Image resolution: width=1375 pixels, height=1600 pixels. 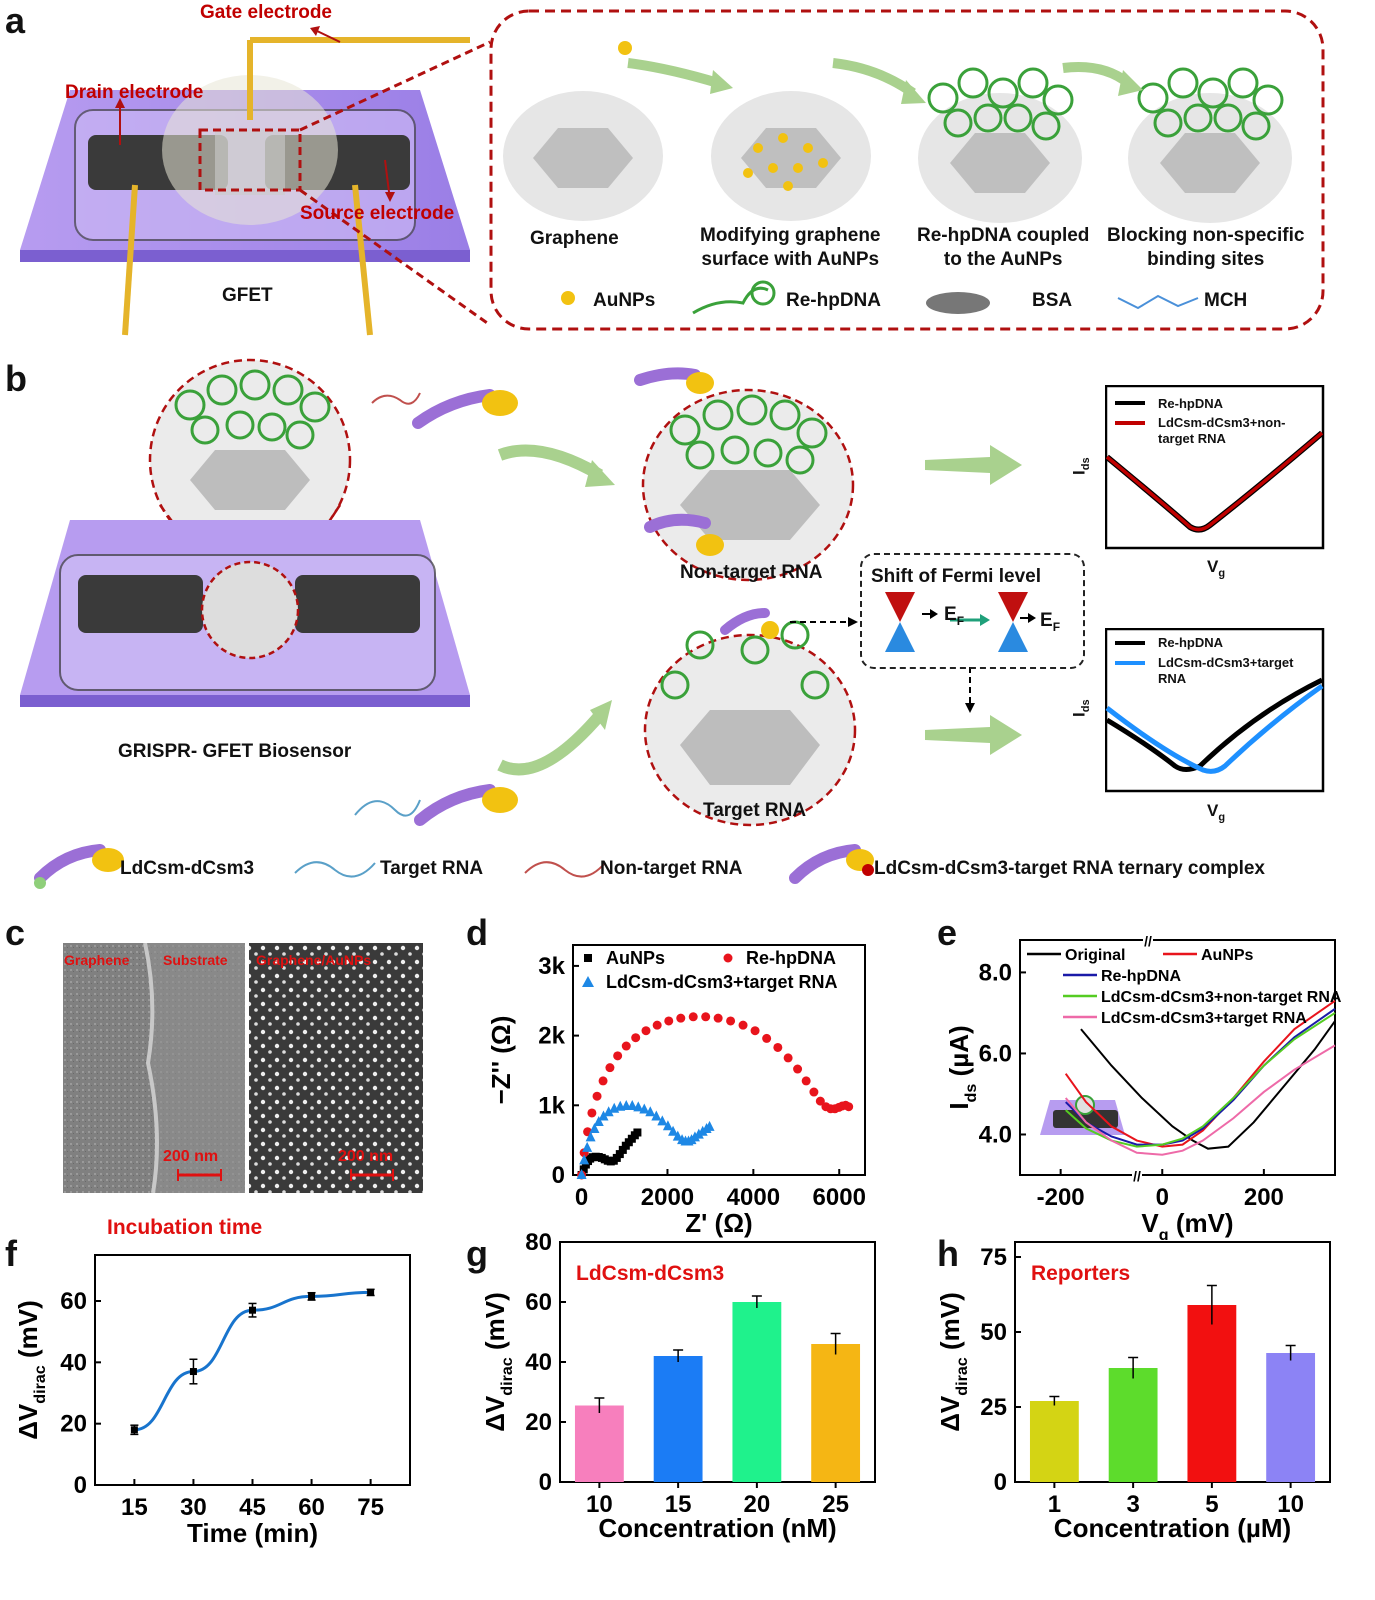 What do you see at coordinates (954, 616) in the screenshot?
I see `fermi-ef-label-1: EF` at bounding box center [954, 616].